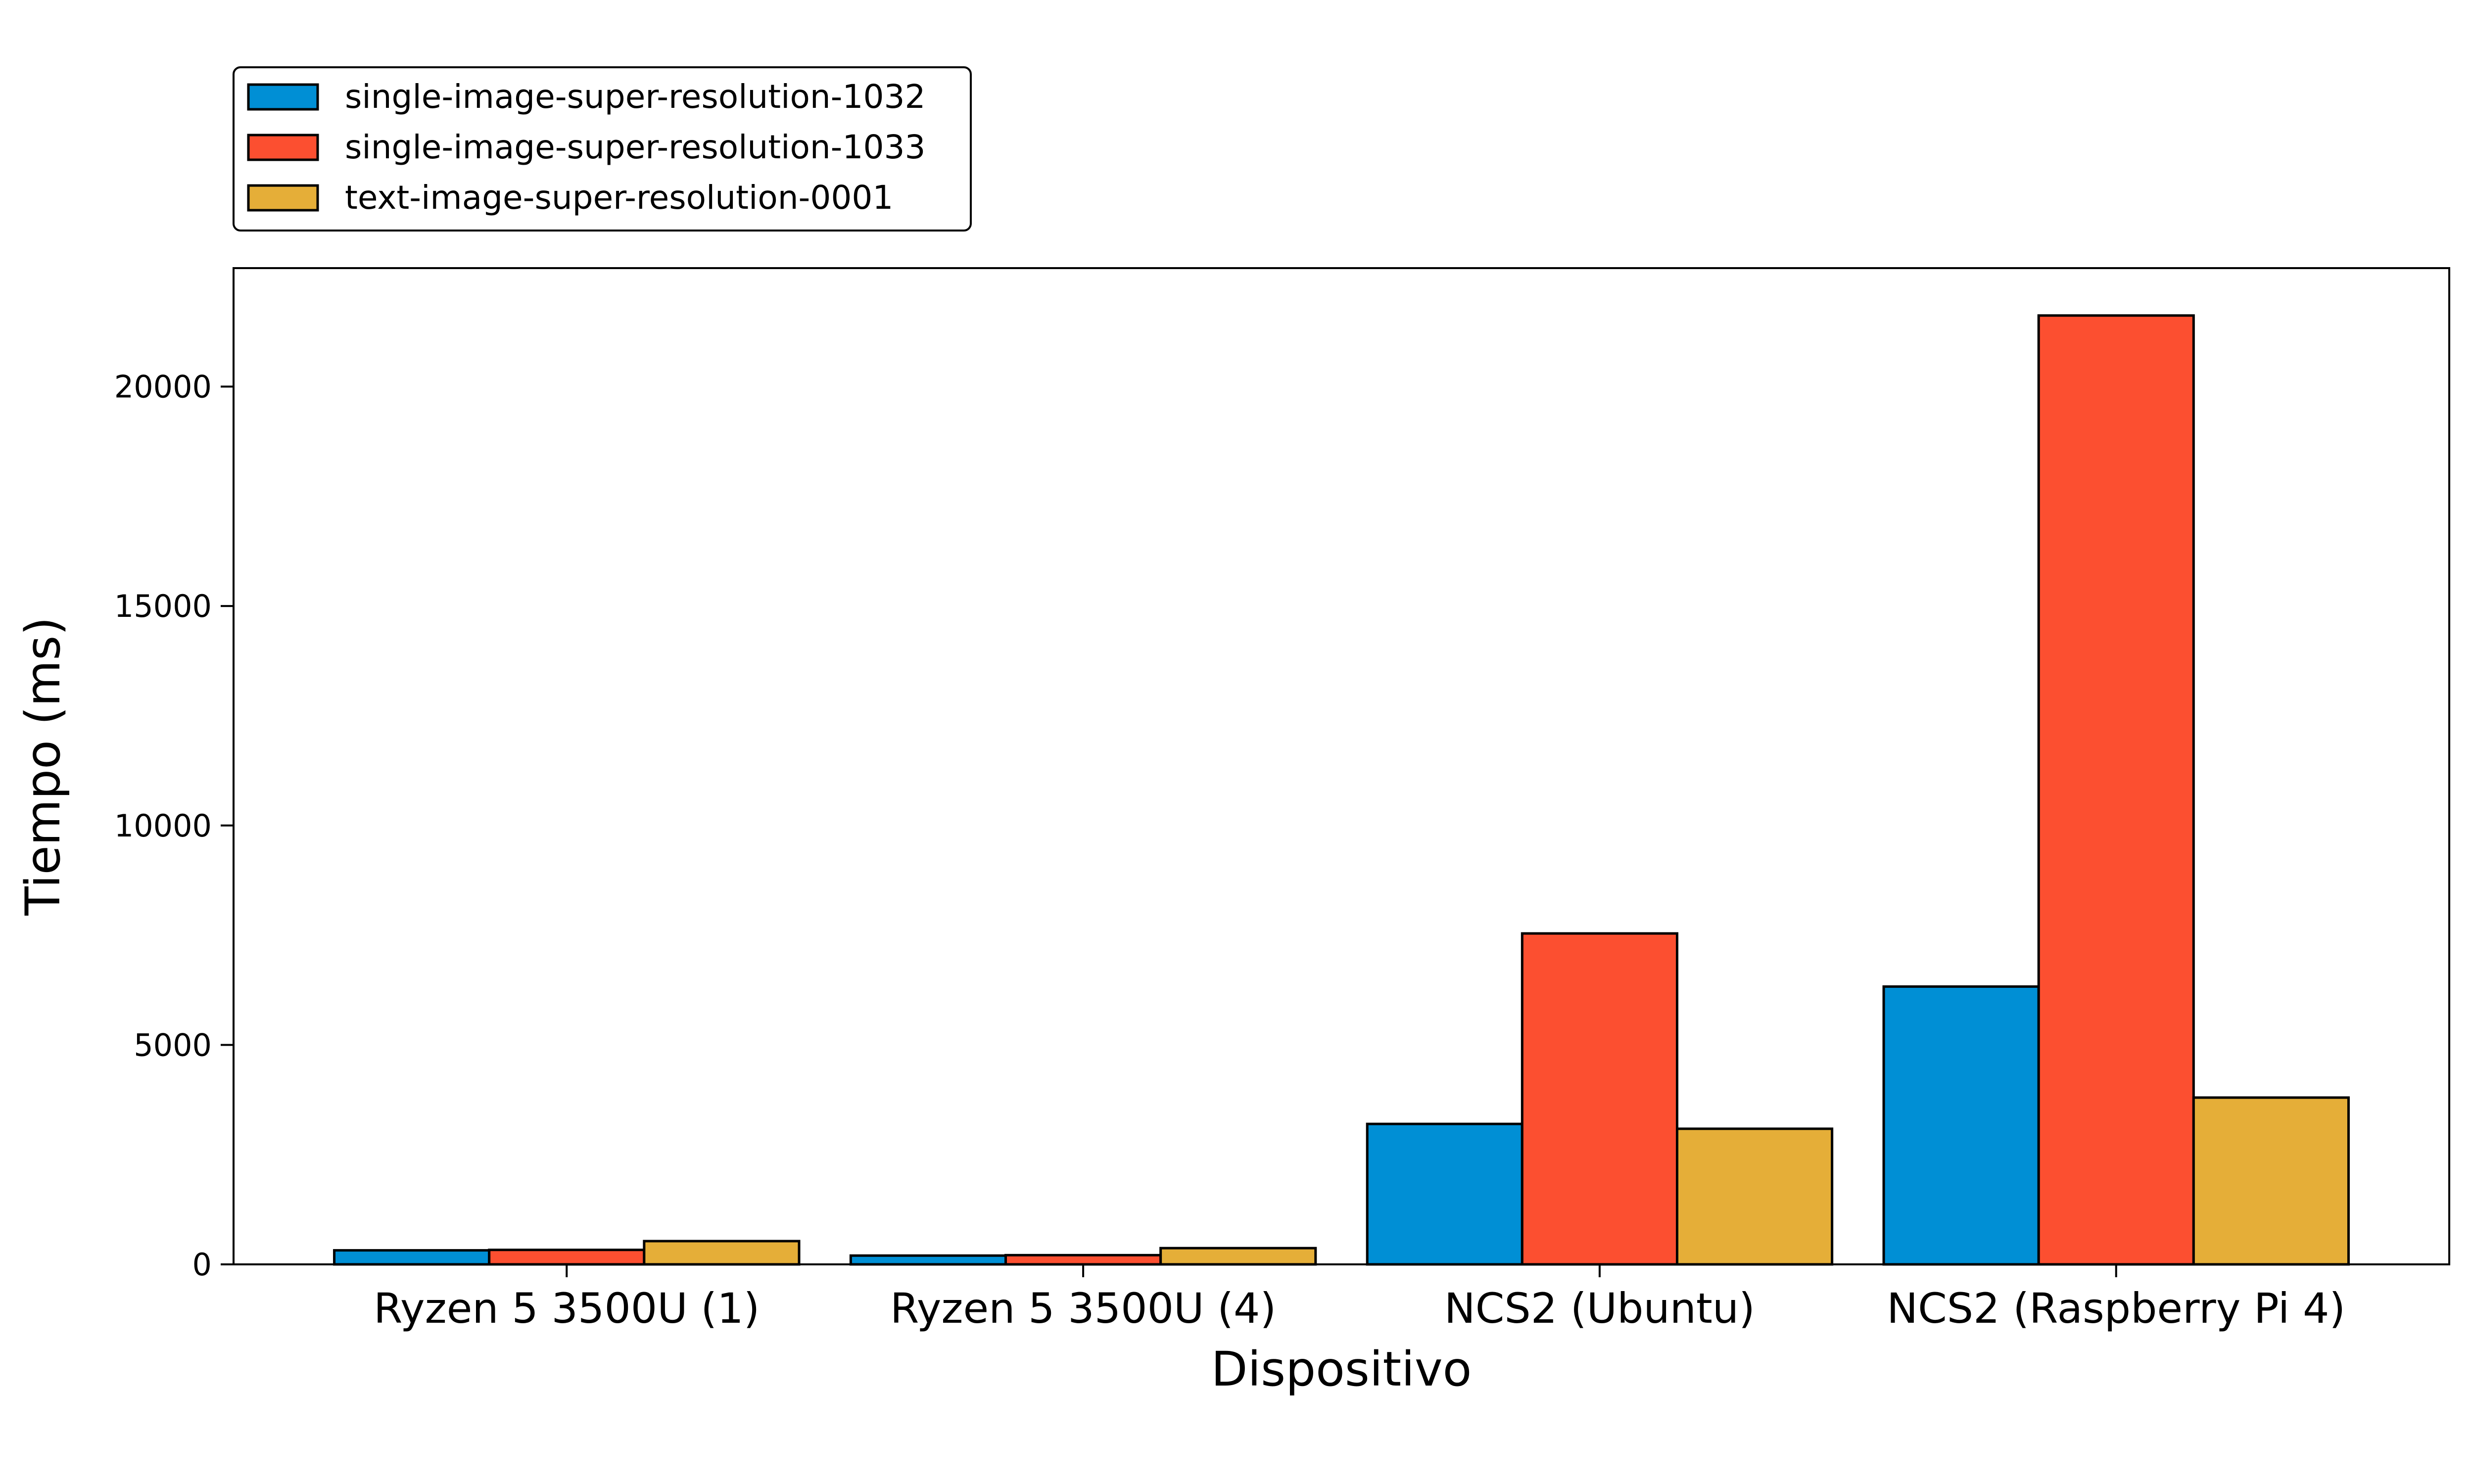 The image size is (2474, 1484). I want to click on x-tick-label: NCS2 (Raspberry Pi 4), so click(2116, 1308).